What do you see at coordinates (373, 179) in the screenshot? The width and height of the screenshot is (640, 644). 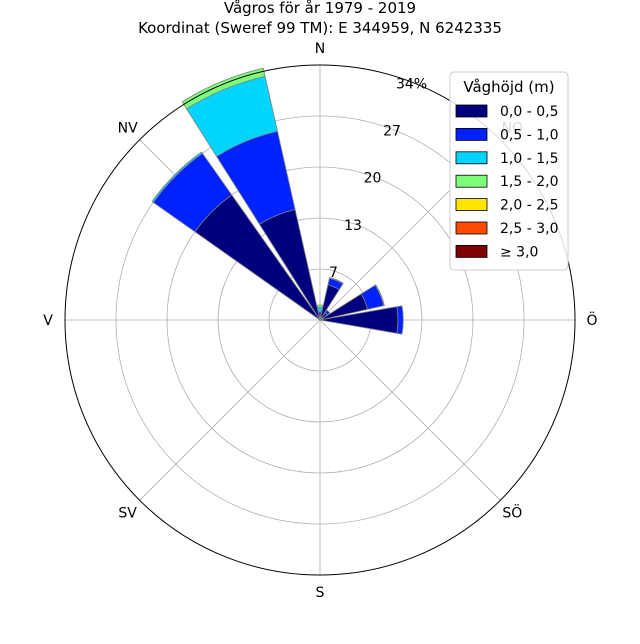 I see `radial-tick-label: 20` at bounding box center [373, 179].